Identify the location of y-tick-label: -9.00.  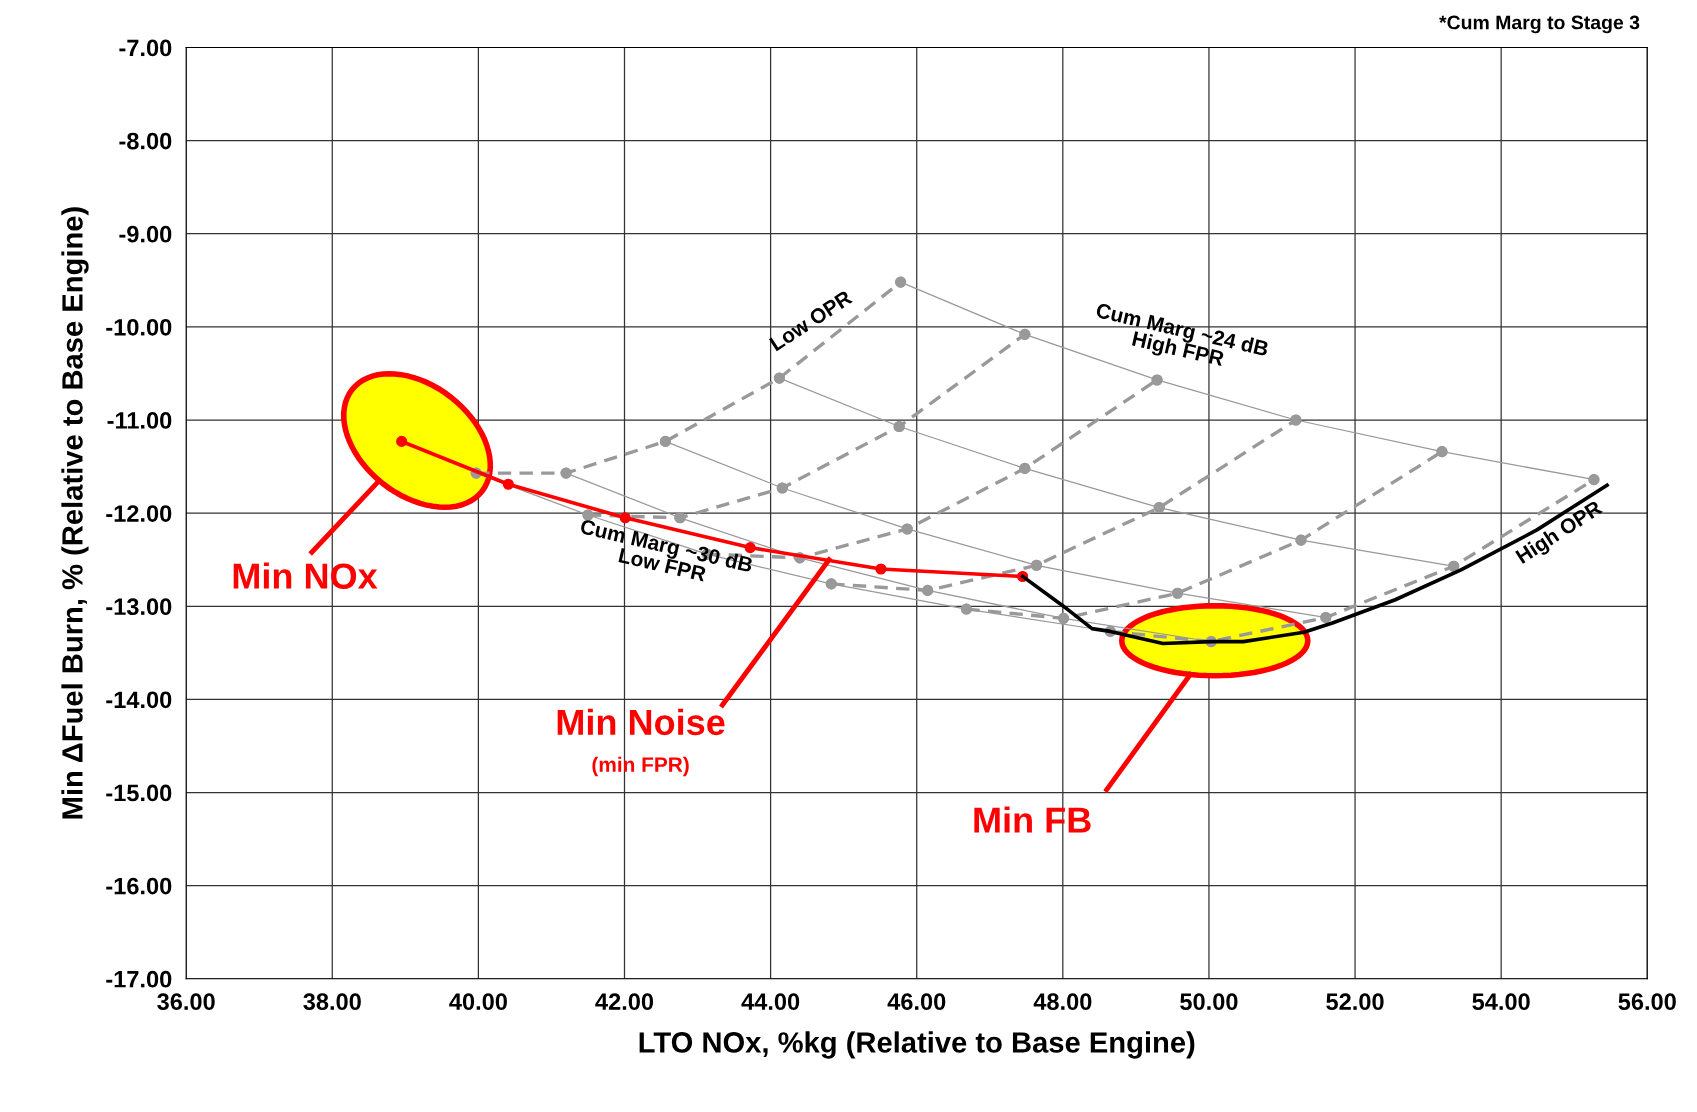
(145, 234).